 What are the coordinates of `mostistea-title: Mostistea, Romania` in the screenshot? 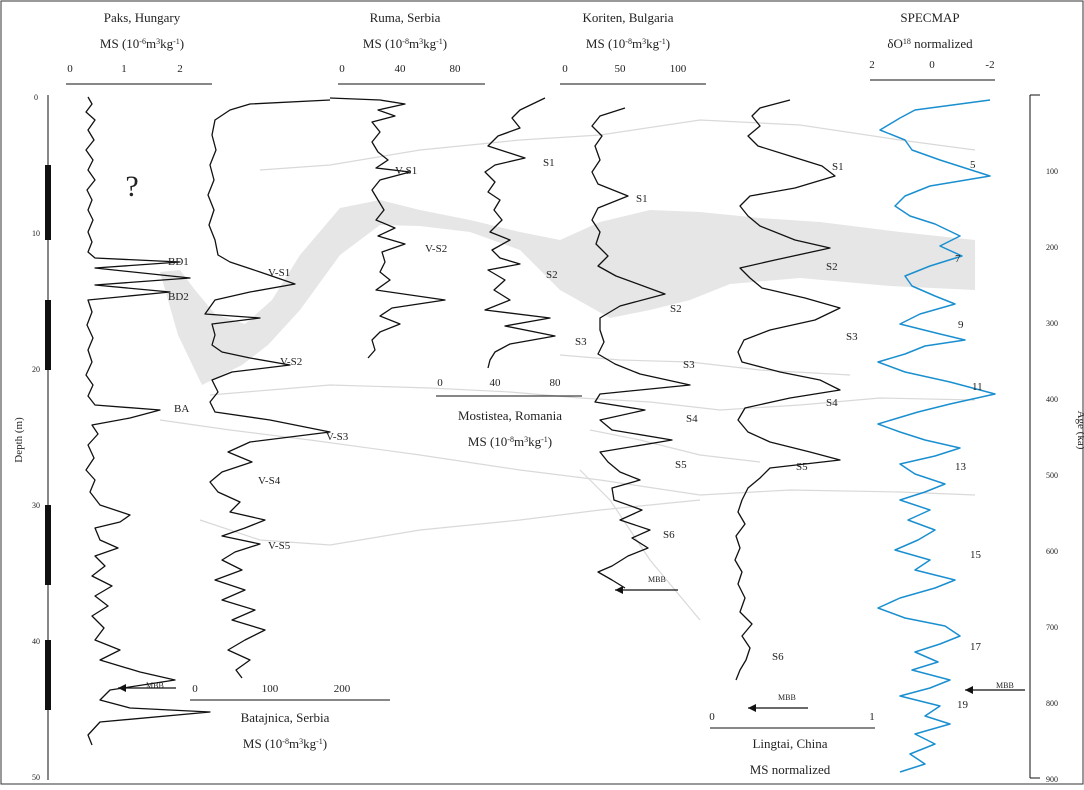 It's located at (510, 415).